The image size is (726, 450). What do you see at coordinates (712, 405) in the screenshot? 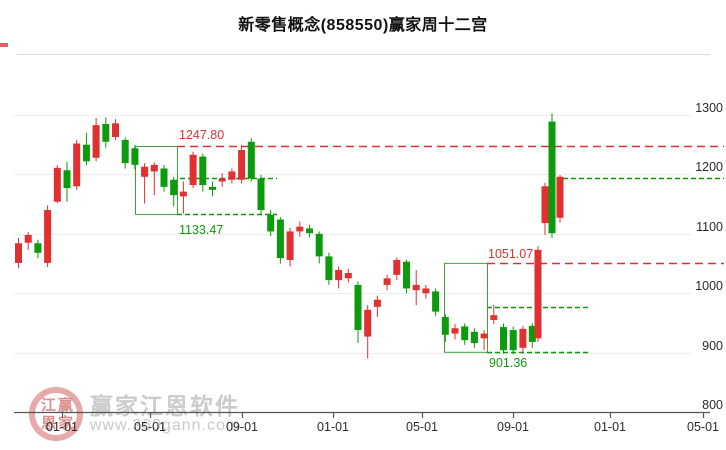
I see `y-axis-tick-label: 800` at bounding box center [712, 405].